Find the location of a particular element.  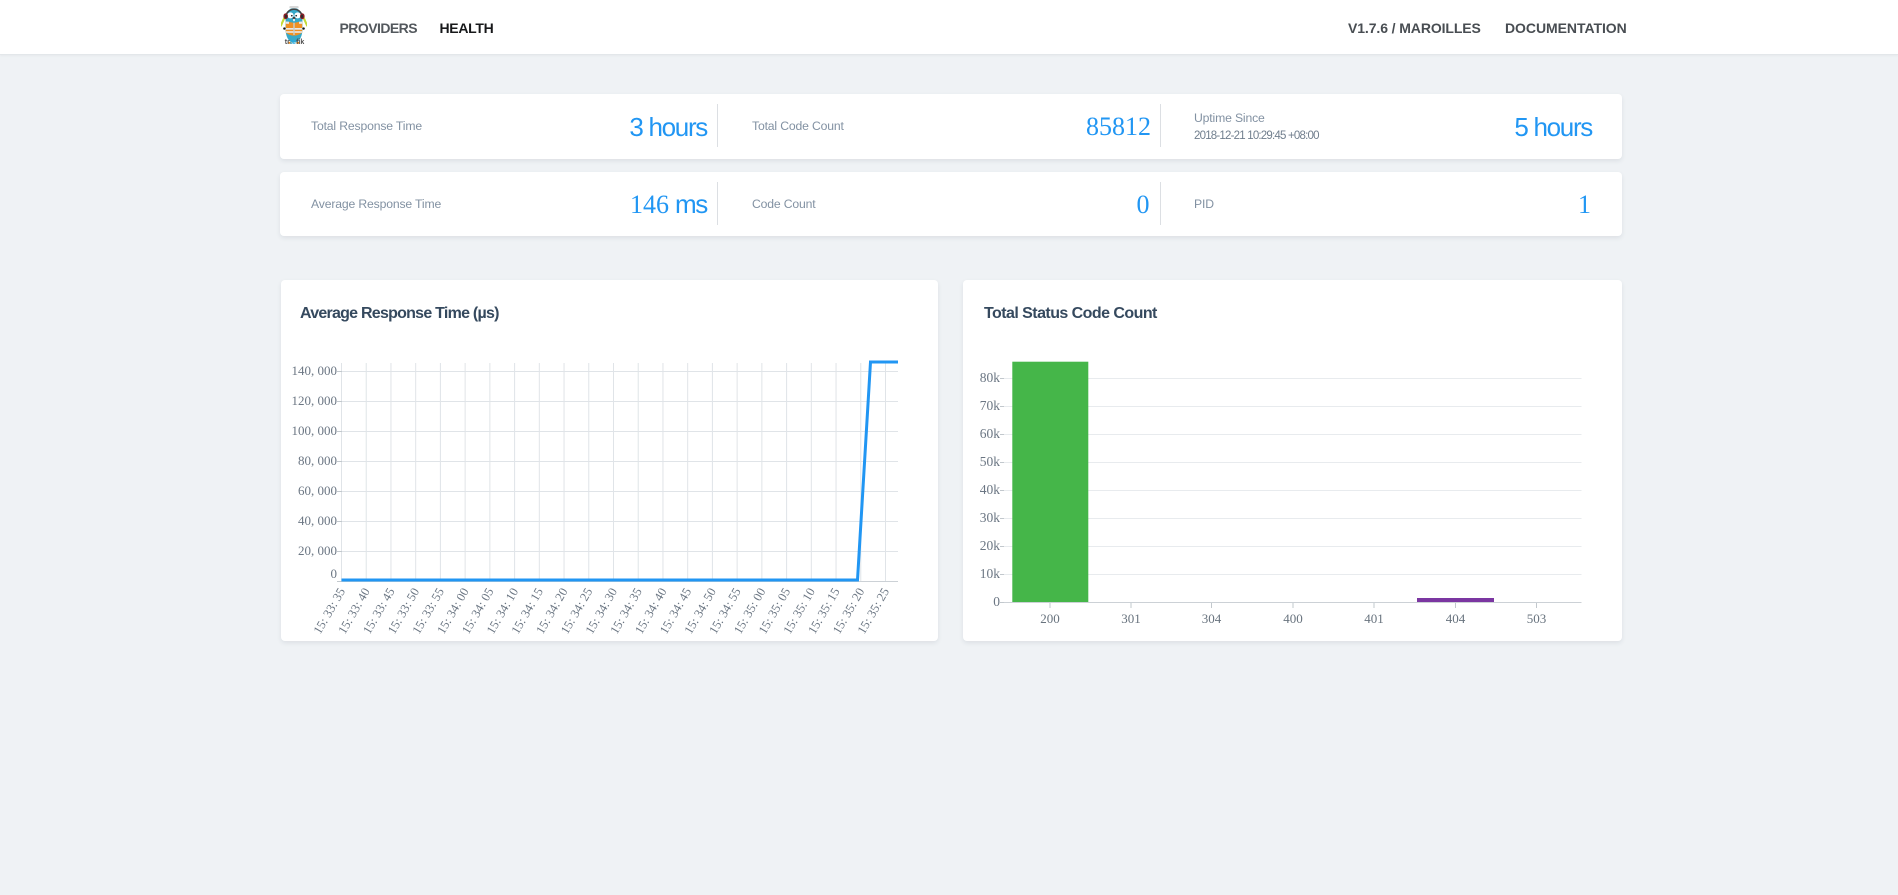

svg-text: 30k is located at coordinates (990, 517).